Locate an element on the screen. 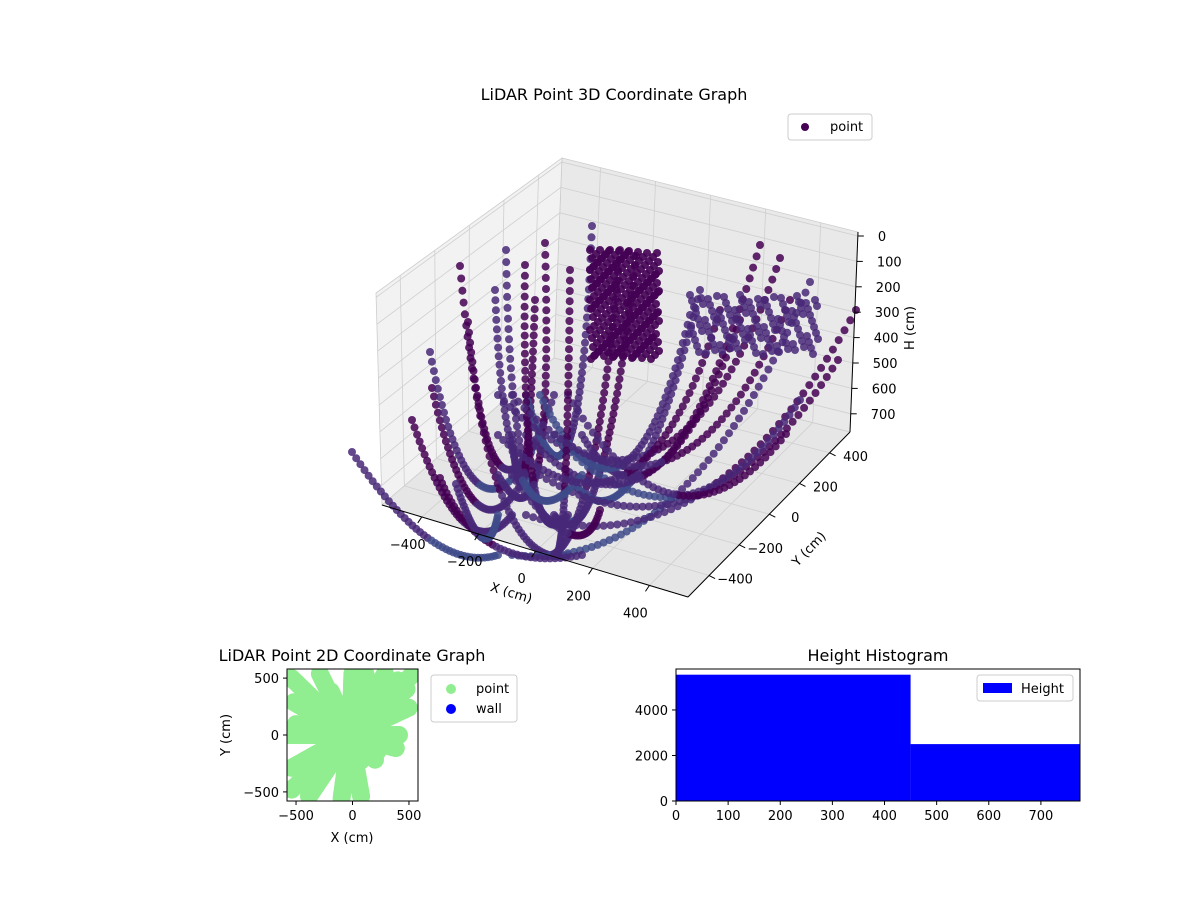 Image resolution: width=1200 pixels, height=900 pixels. hist-x-tick-label: 200 is located at coordinates (780, 816).